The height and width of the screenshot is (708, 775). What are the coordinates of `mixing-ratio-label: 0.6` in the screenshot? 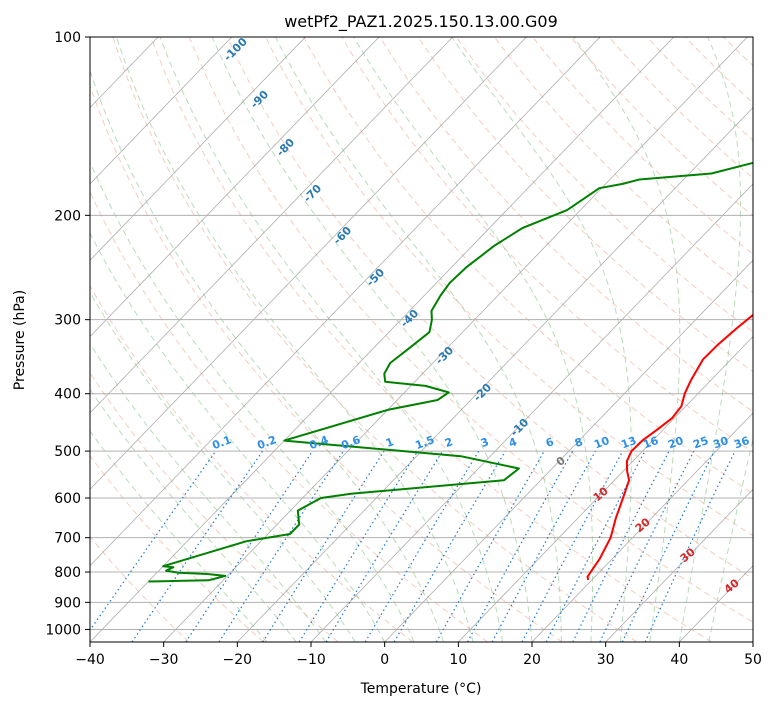 It's located at (350, 442).